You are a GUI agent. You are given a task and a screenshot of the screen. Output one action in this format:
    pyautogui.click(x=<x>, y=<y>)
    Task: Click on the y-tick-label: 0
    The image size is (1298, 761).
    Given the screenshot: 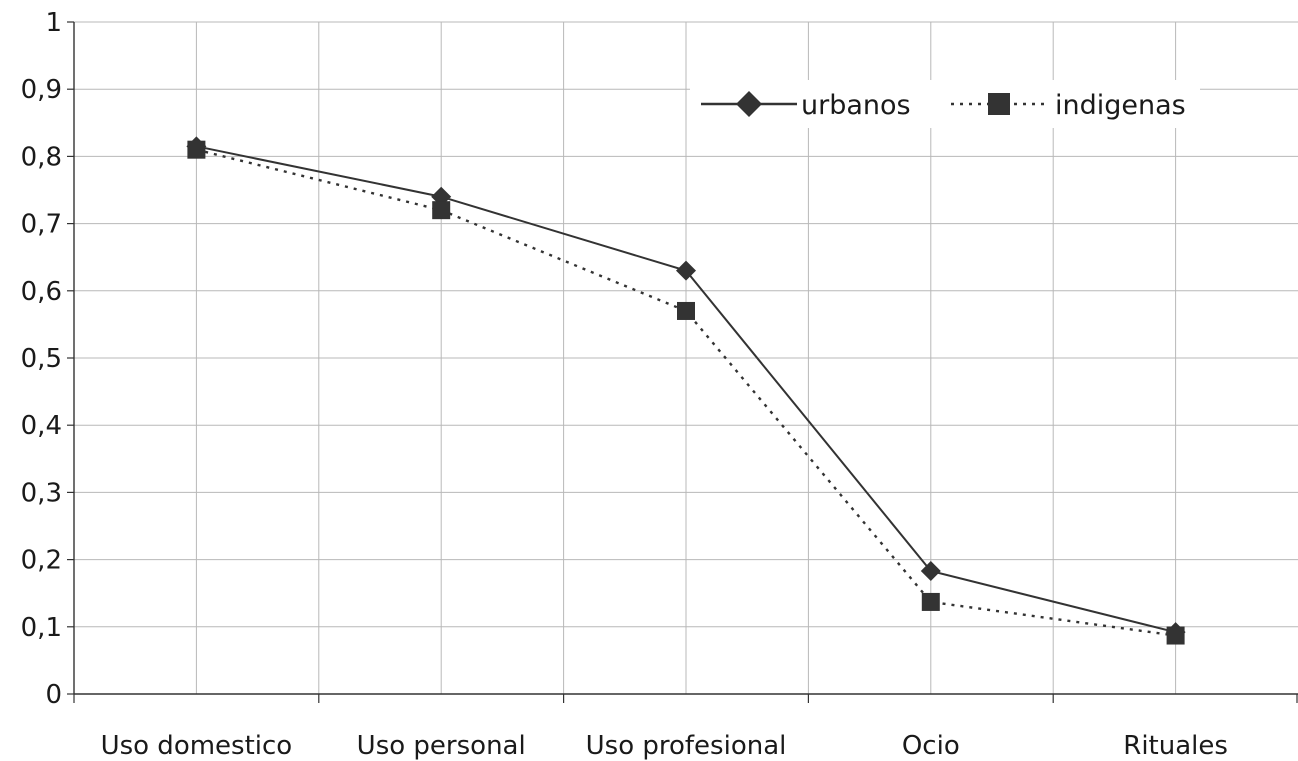 What is the action you would take?
    pyautogui.click(x=53, y=695)
    